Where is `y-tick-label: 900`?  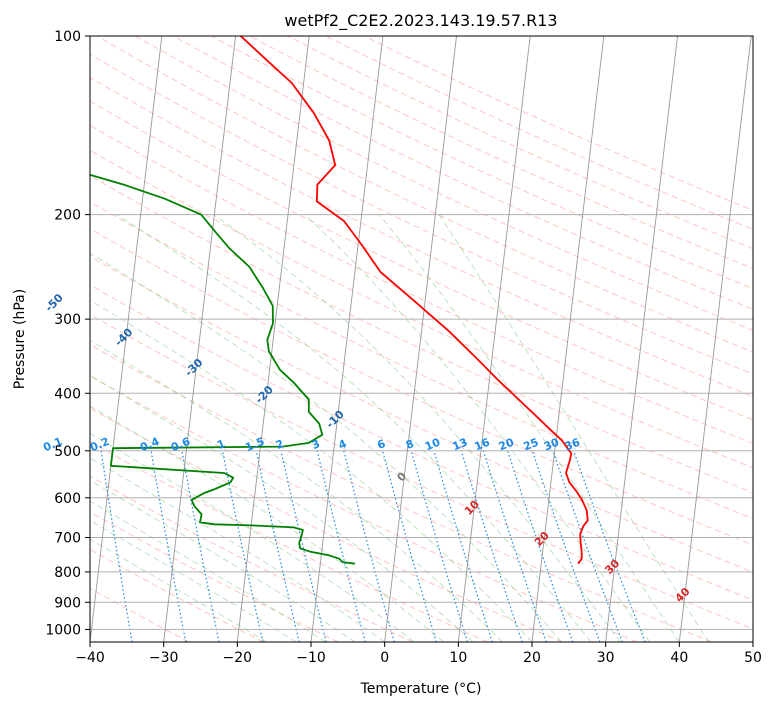 y-tick-label: 900 is located at coordinates (67, 603).